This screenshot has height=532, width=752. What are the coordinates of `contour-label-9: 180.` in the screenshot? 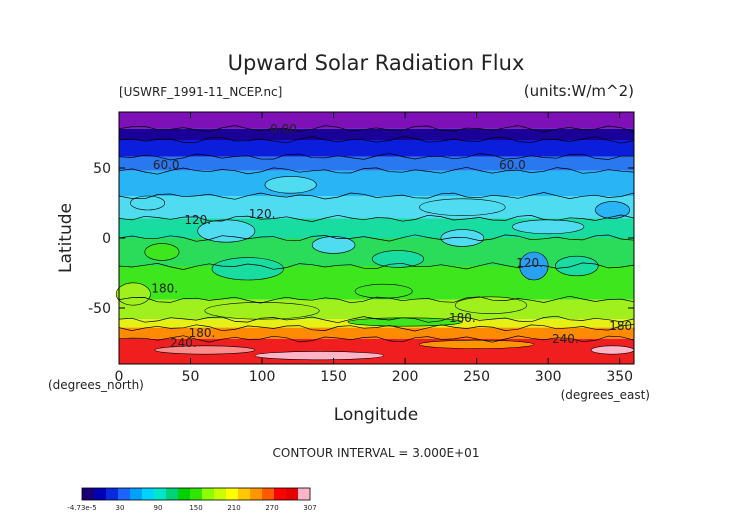 It's located at (202, 333).